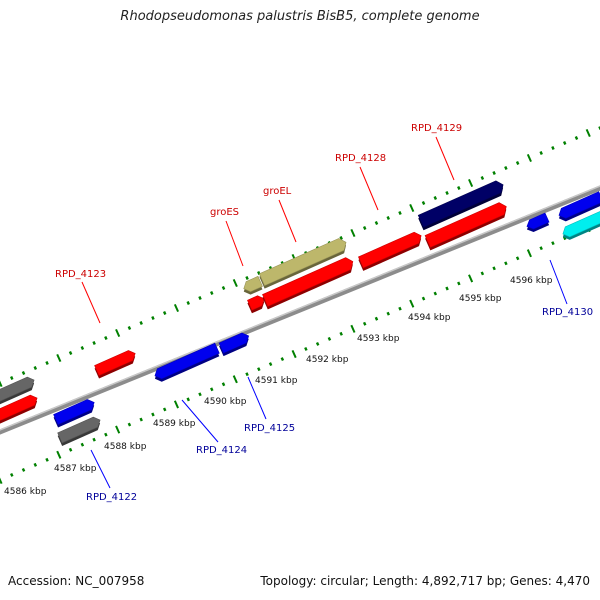  Describe the element at coordinates (234, 243) in the screenshot. I see `leader-line-groES` at that location.